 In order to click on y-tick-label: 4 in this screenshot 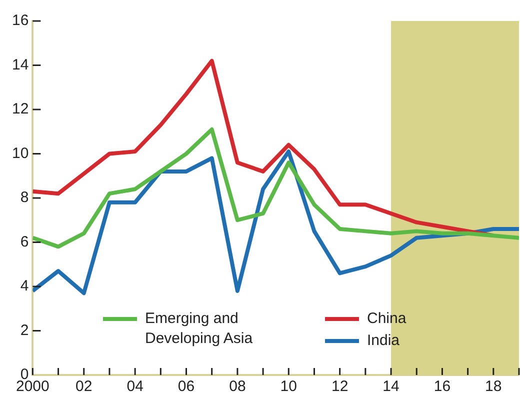, I will do `click(24, 286)`.